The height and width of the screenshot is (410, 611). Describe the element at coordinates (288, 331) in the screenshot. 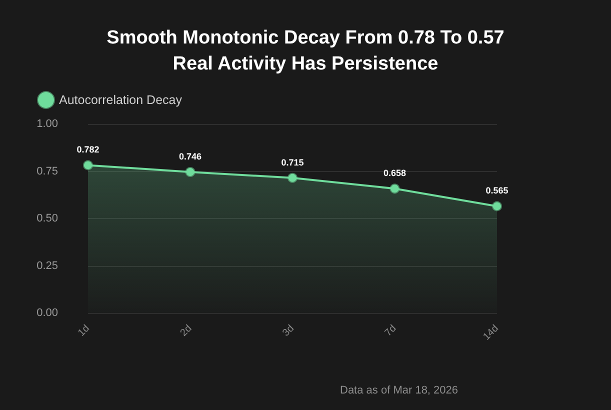

I see `x-tick-label: 3d` at that location.